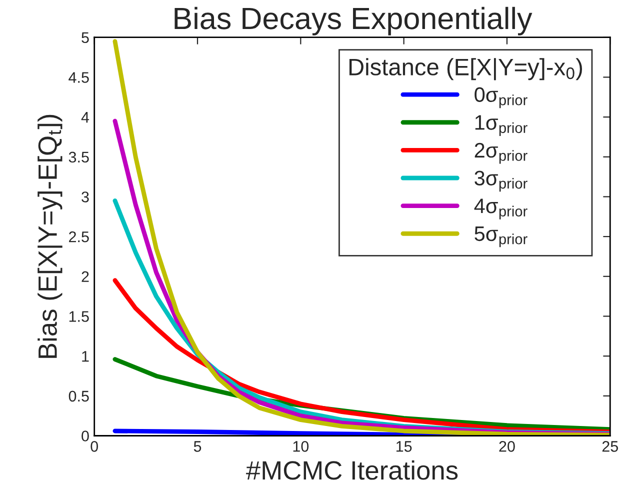  What do you see at coordinates (501, 125) in the screenshot?
I see `legend-label: 1σ$_{prior}$` at bounding box center [501, 125].